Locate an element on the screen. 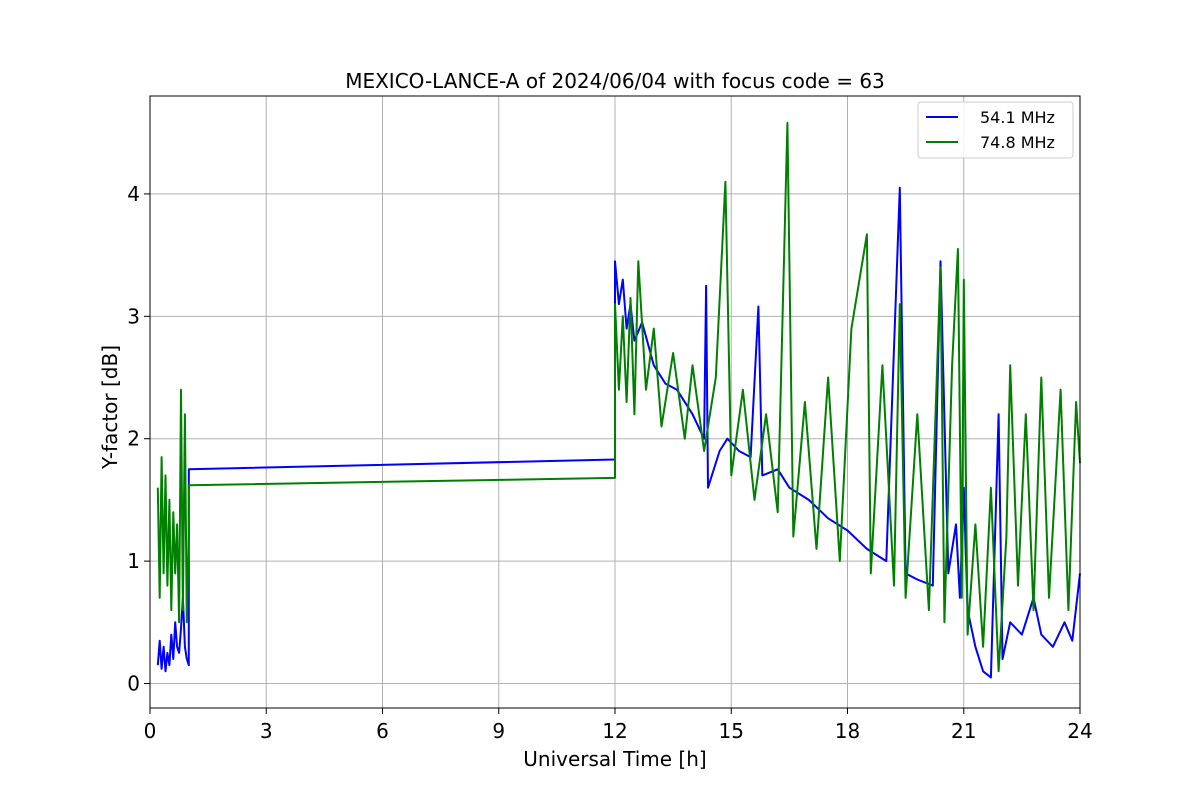 This screenshot has height=800, width=1200. y-tick-label: 1 is located at coordinates (133, 561).